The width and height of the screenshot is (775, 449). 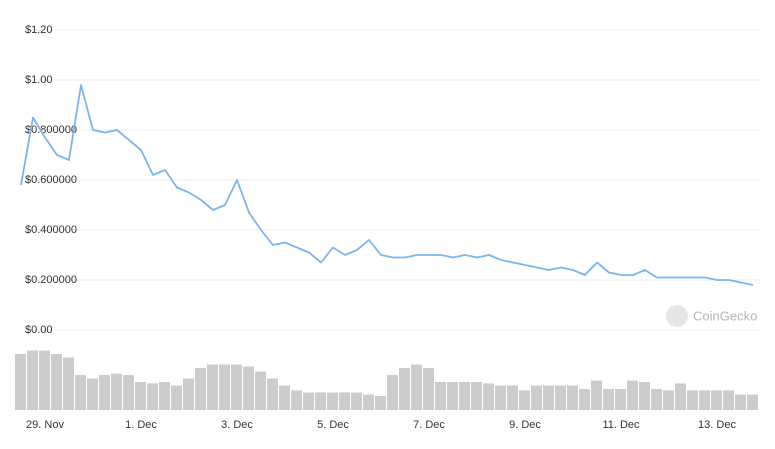 I want to click on y-tick-label: $1.00, so click(x=39, y=80).